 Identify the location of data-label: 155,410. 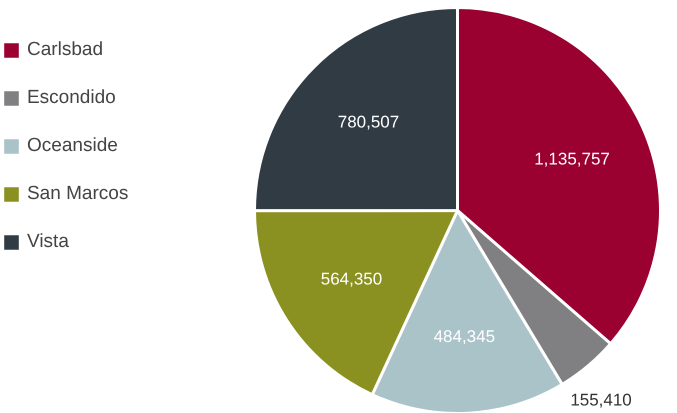
(601, 400).